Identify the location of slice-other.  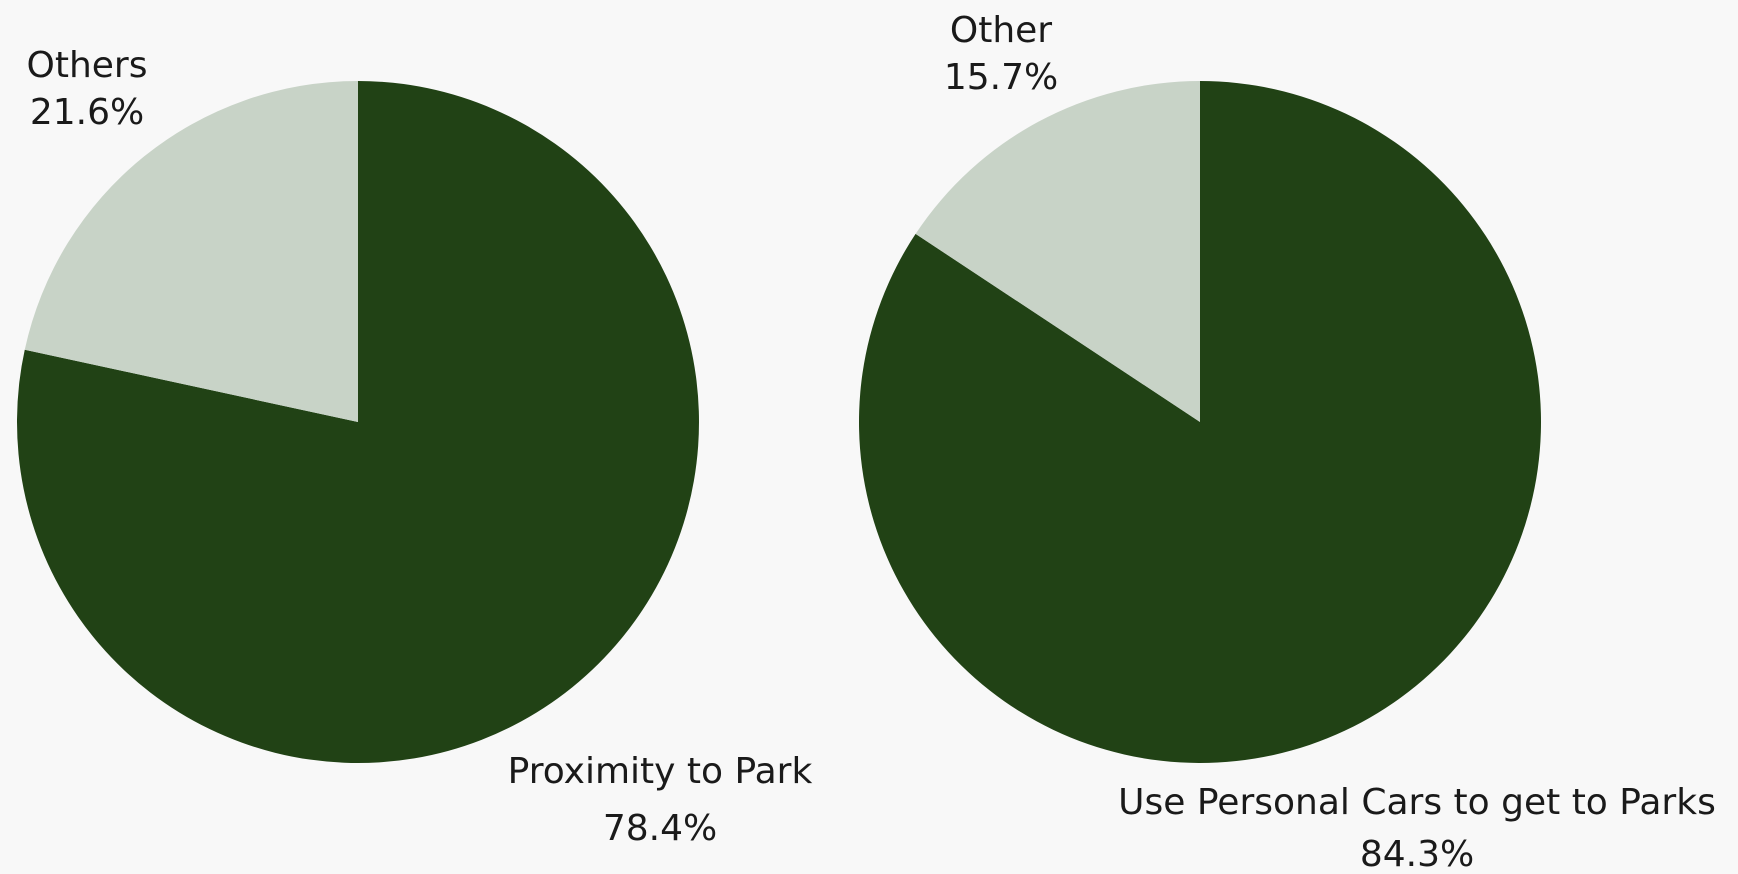
(1057, 251).